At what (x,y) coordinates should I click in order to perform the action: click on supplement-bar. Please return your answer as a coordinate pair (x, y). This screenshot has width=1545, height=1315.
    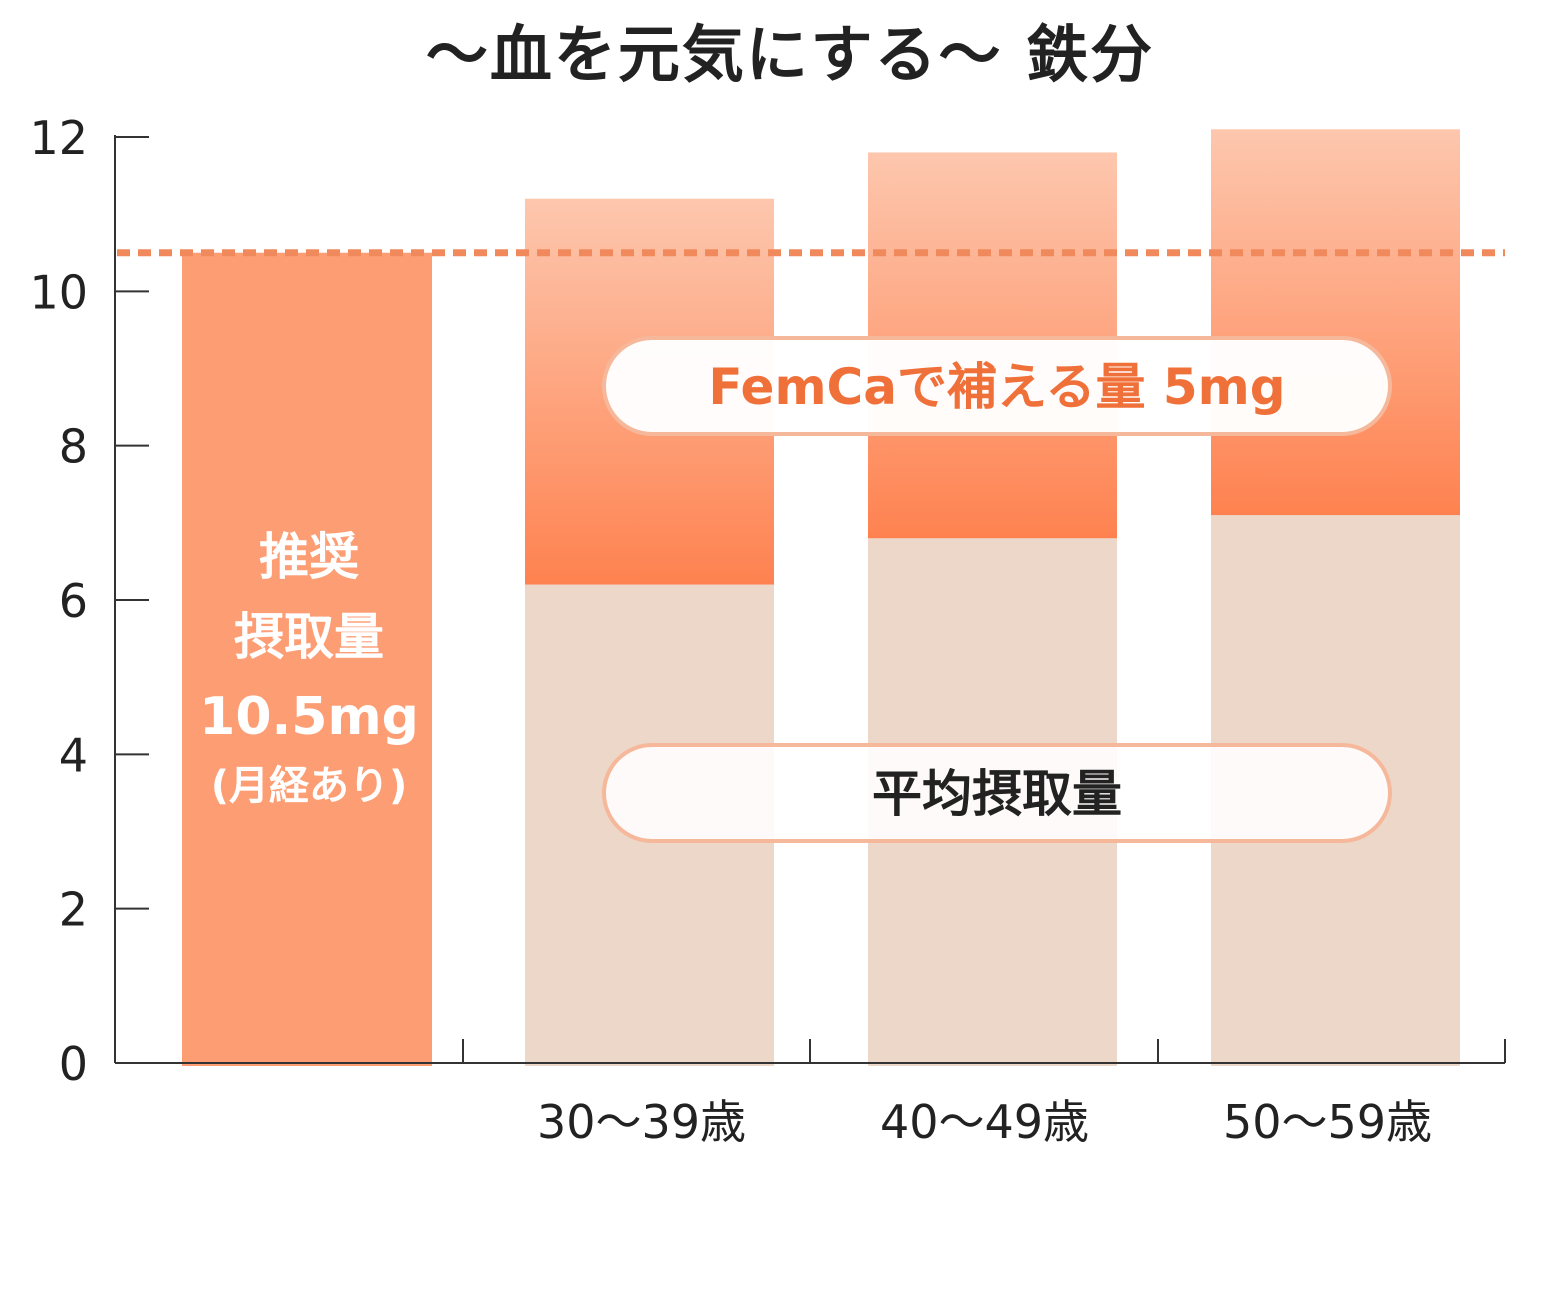
    Looking at the image, I should click on (1335, 322).